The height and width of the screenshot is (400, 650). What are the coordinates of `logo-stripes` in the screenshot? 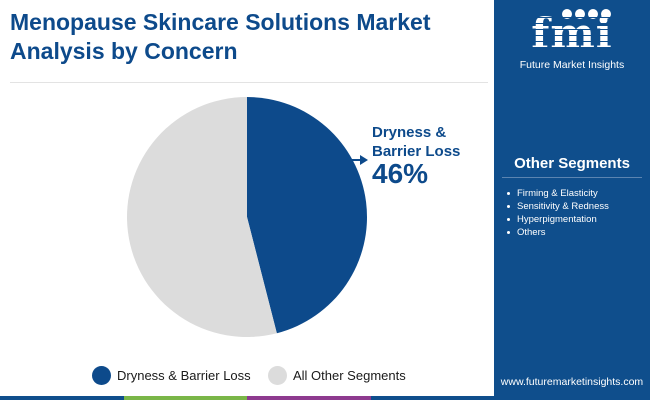 It's located at (572, 34).